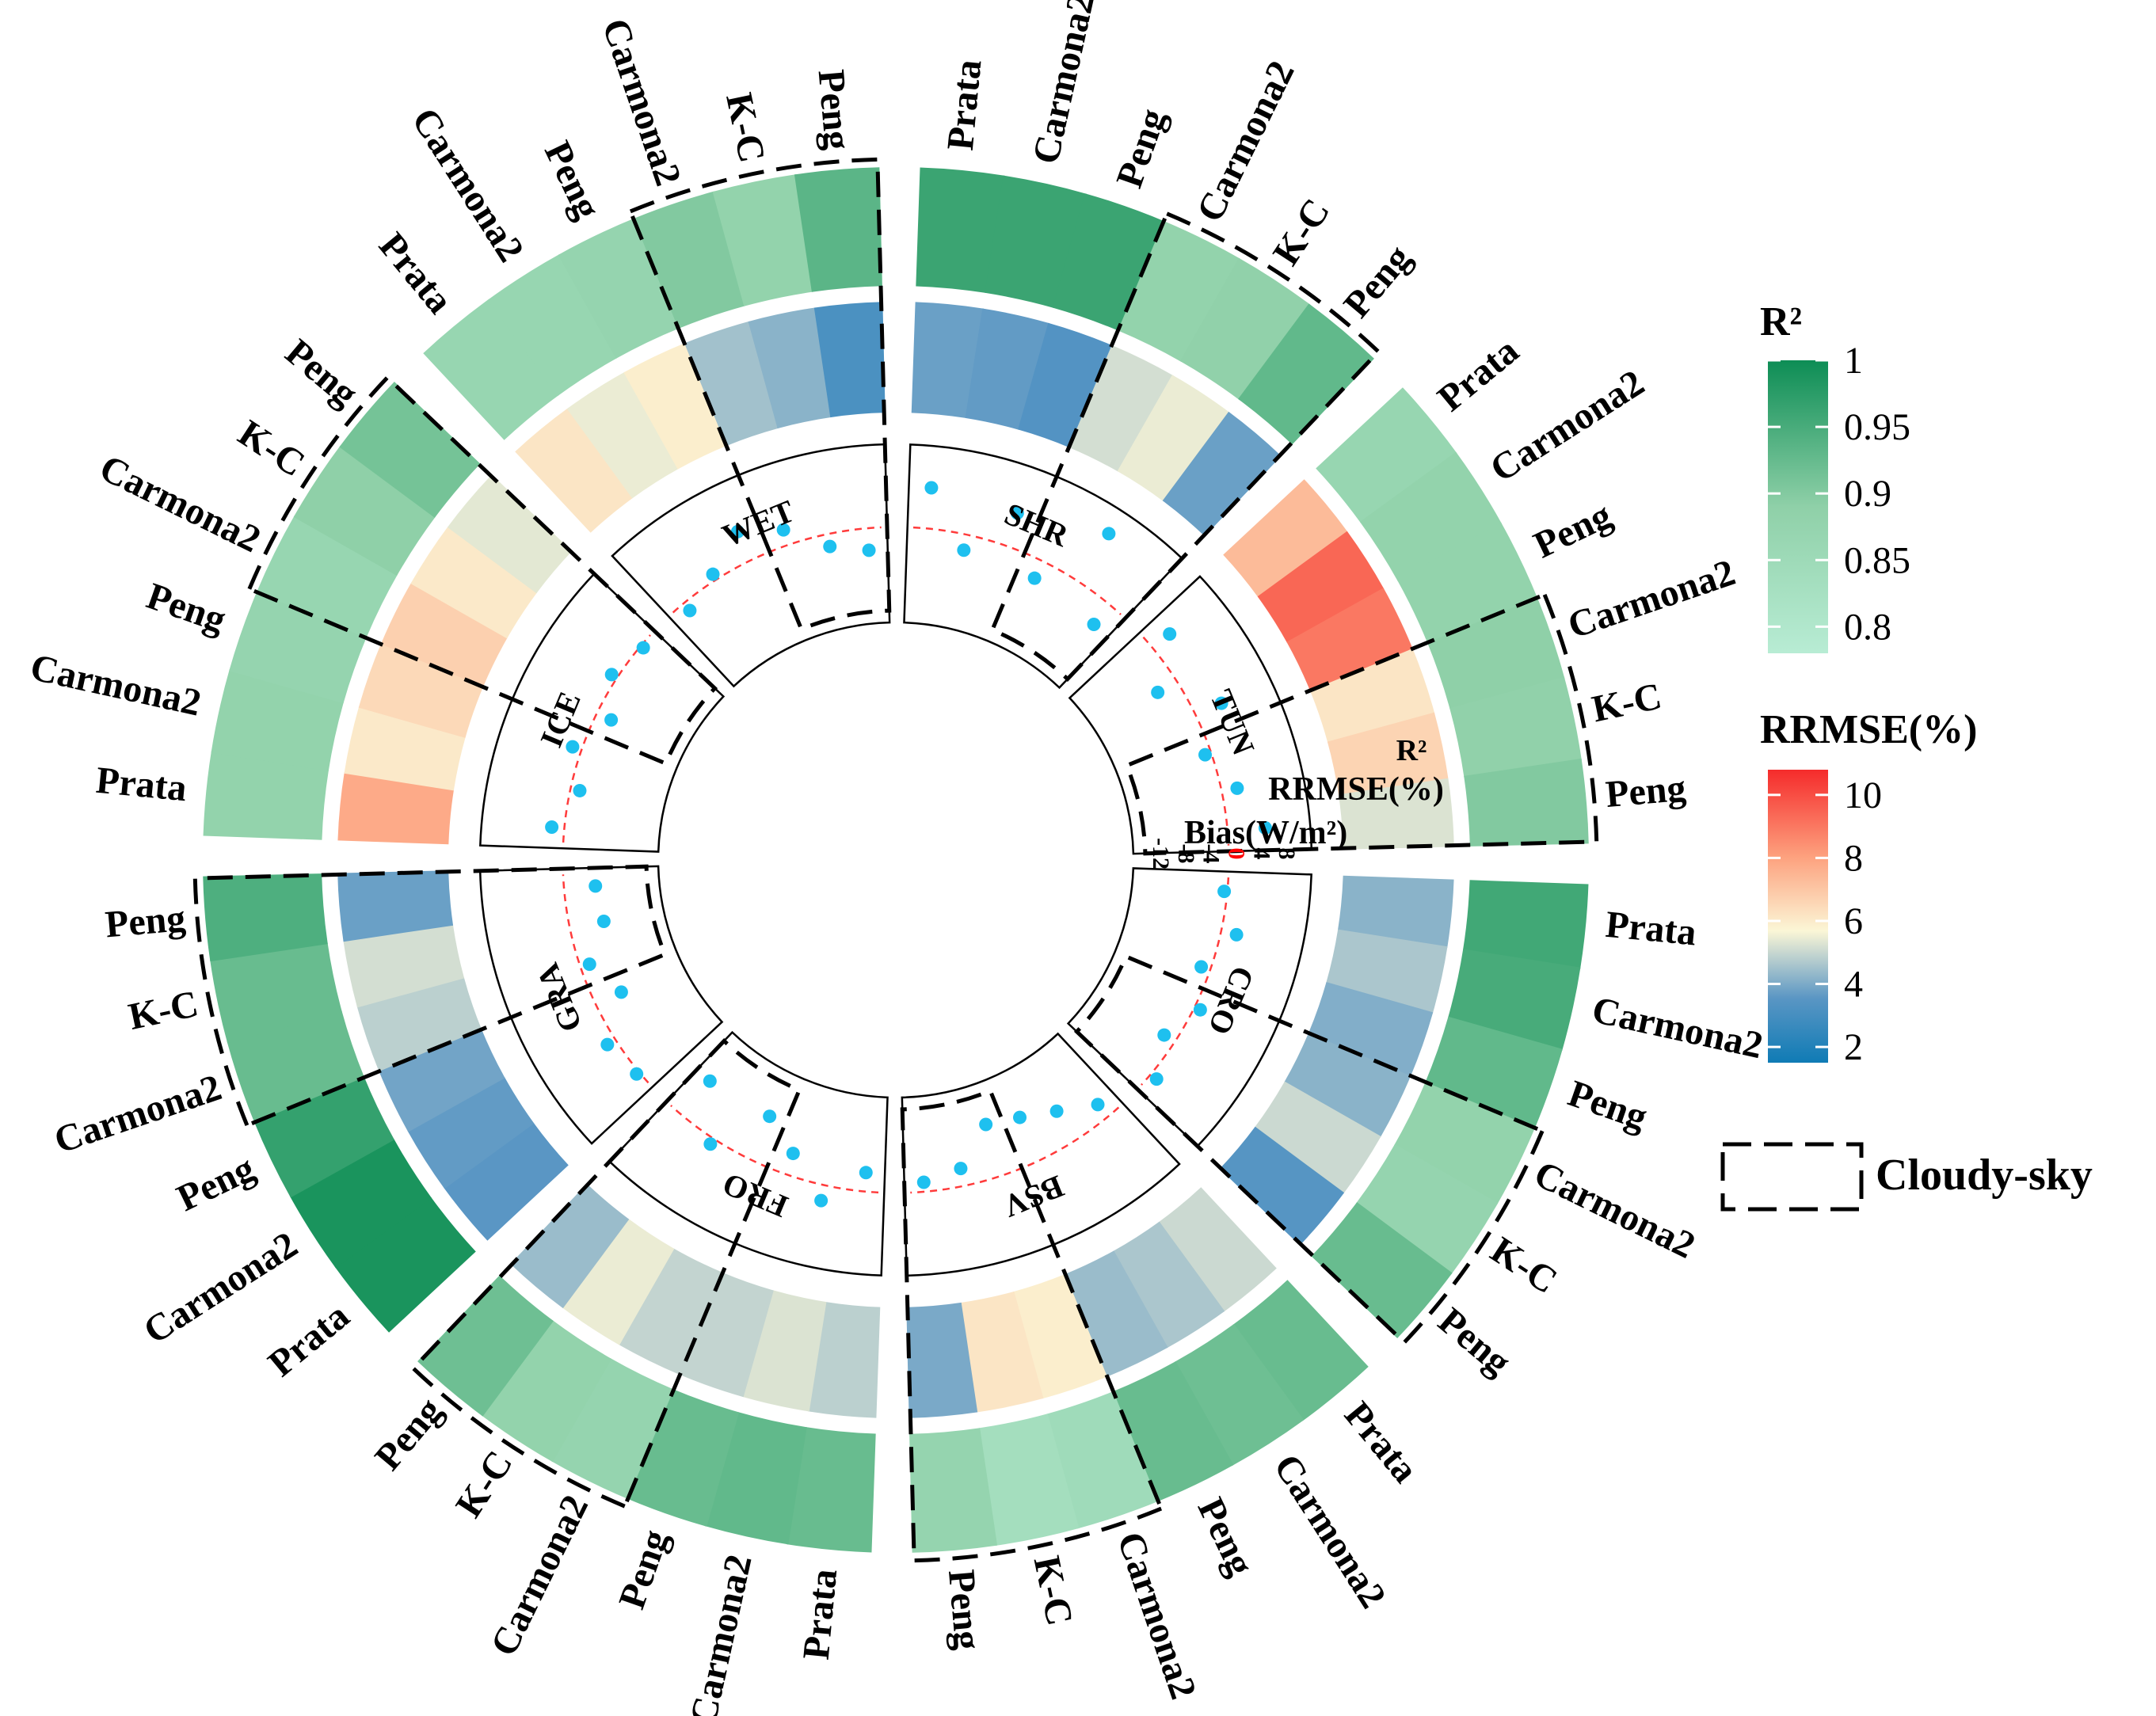  I want to click on bsv-algorithm-label: Peng, so click(1226, 1536).